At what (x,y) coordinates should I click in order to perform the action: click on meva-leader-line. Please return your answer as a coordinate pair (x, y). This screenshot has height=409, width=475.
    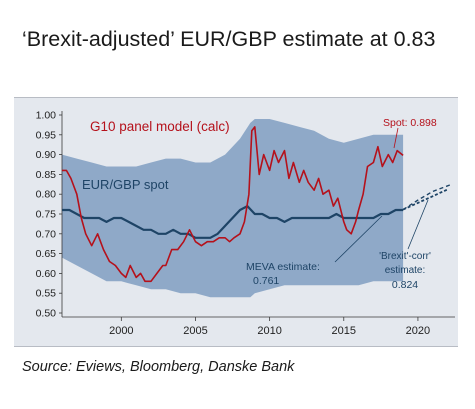
    Looking at the image, I should click on (358, 239).